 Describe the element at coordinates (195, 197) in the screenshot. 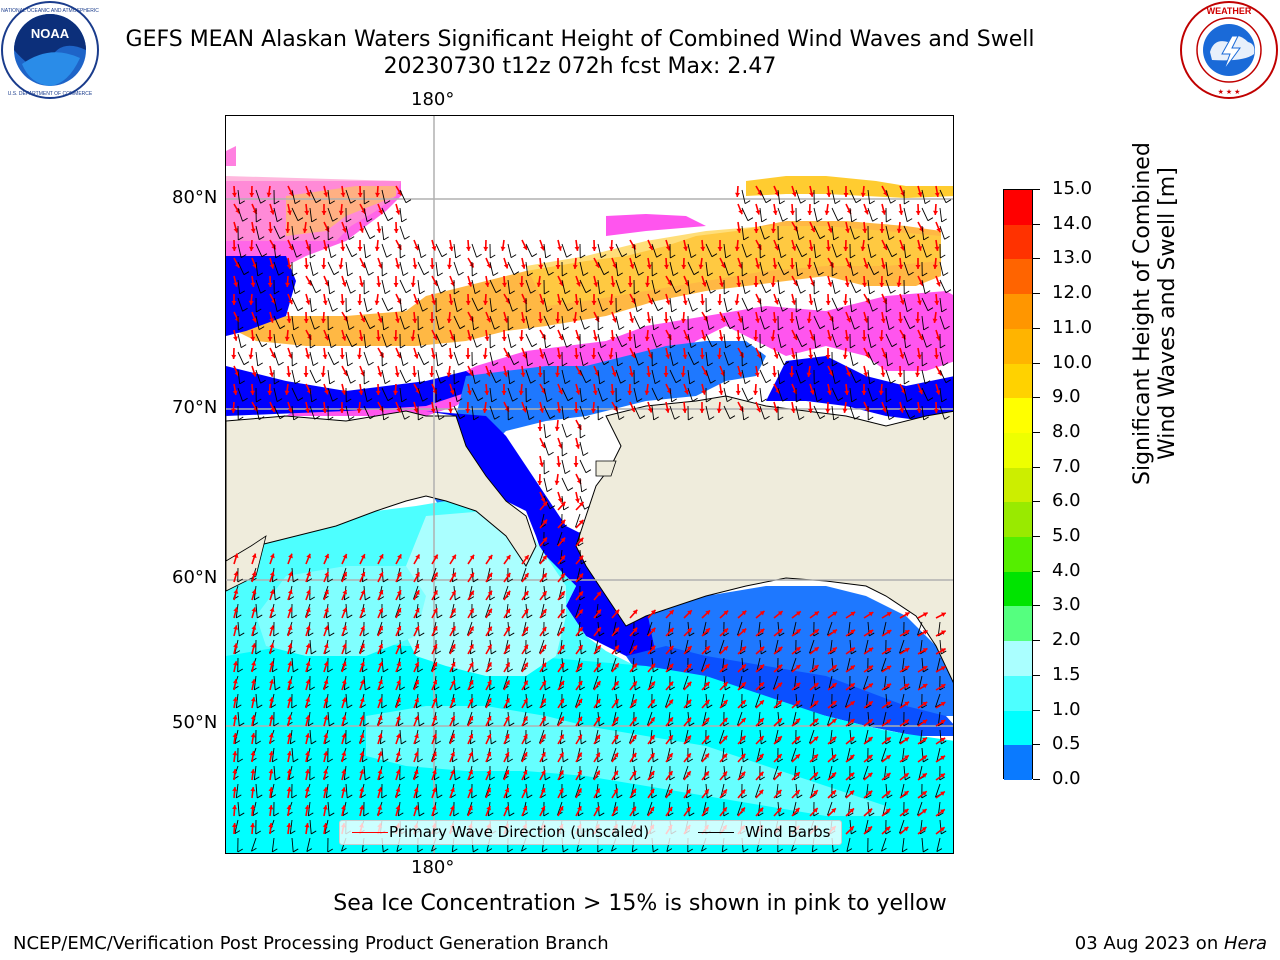

I see `lat-label-80n: 80°N` at that location.